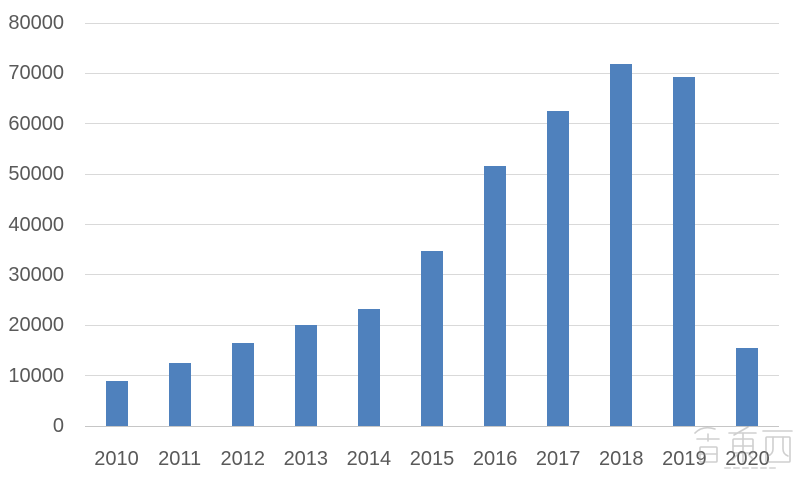 The width and height of the screenshot is (800, 482). Describe the element at coordinates (684, 459) in the screenshot. I see `x-axis-tick-label: 2019` at that location.